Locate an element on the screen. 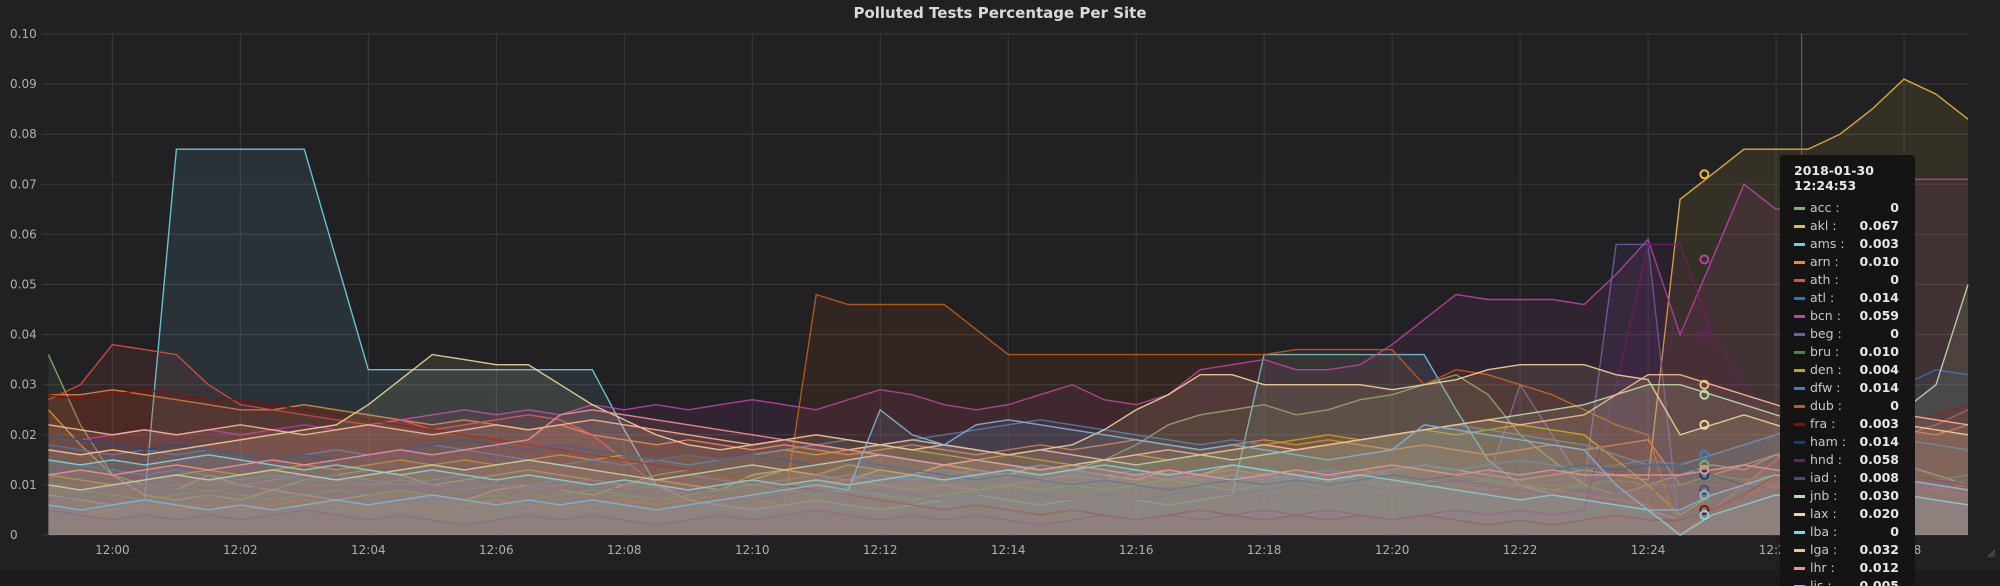 The image size is (2000, 586). tooltip-series-value: 0.008 is located at coordinates (1879, 477).